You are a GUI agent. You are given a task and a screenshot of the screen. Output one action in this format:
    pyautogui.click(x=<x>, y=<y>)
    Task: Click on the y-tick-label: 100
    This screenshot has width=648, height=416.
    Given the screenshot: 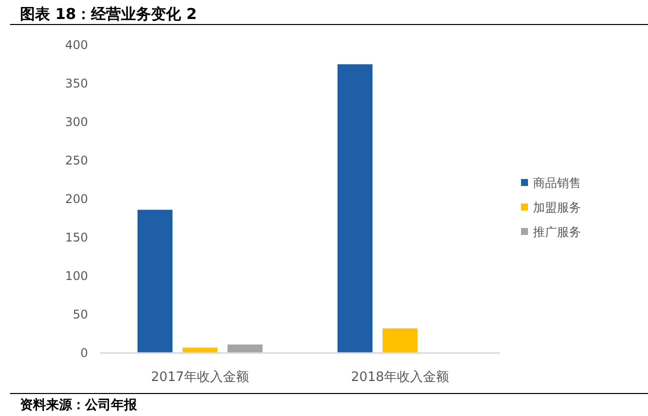 What is the action you would take?
    pyautogui.click(x=76, y=276)
    